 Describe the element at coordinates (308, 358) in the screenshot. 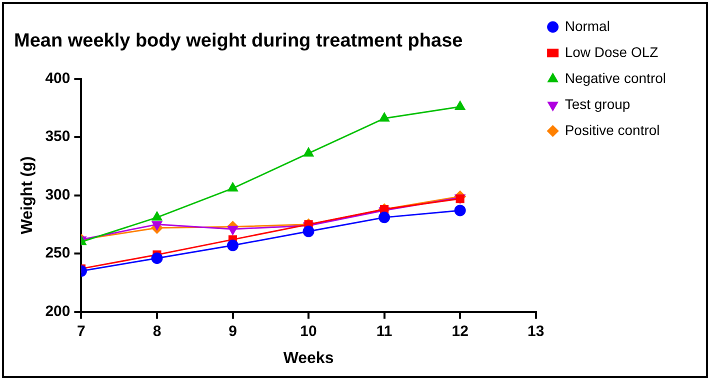

I see `x-axis-title: Weeks` at that location.